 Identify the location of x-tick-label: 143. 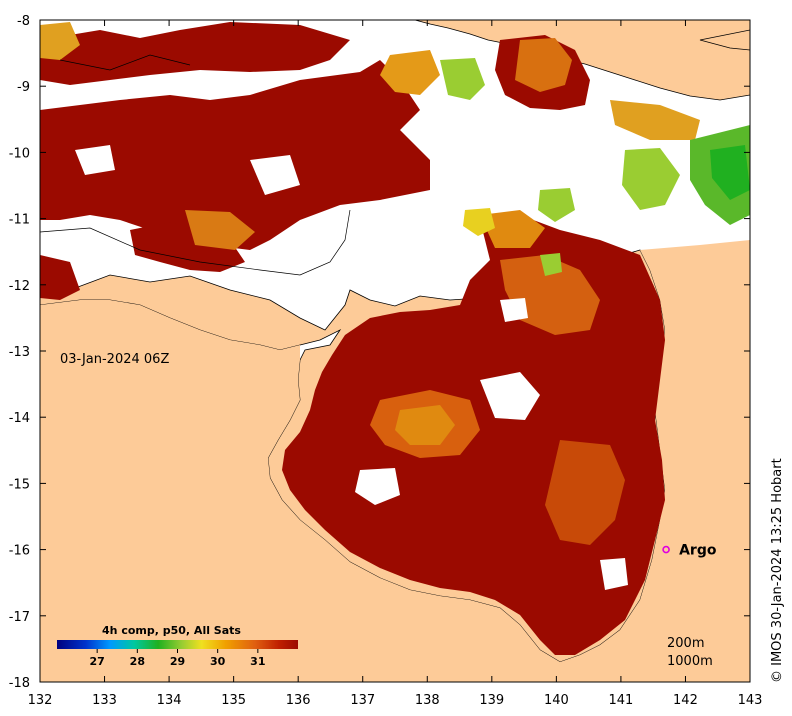
(750, 700).